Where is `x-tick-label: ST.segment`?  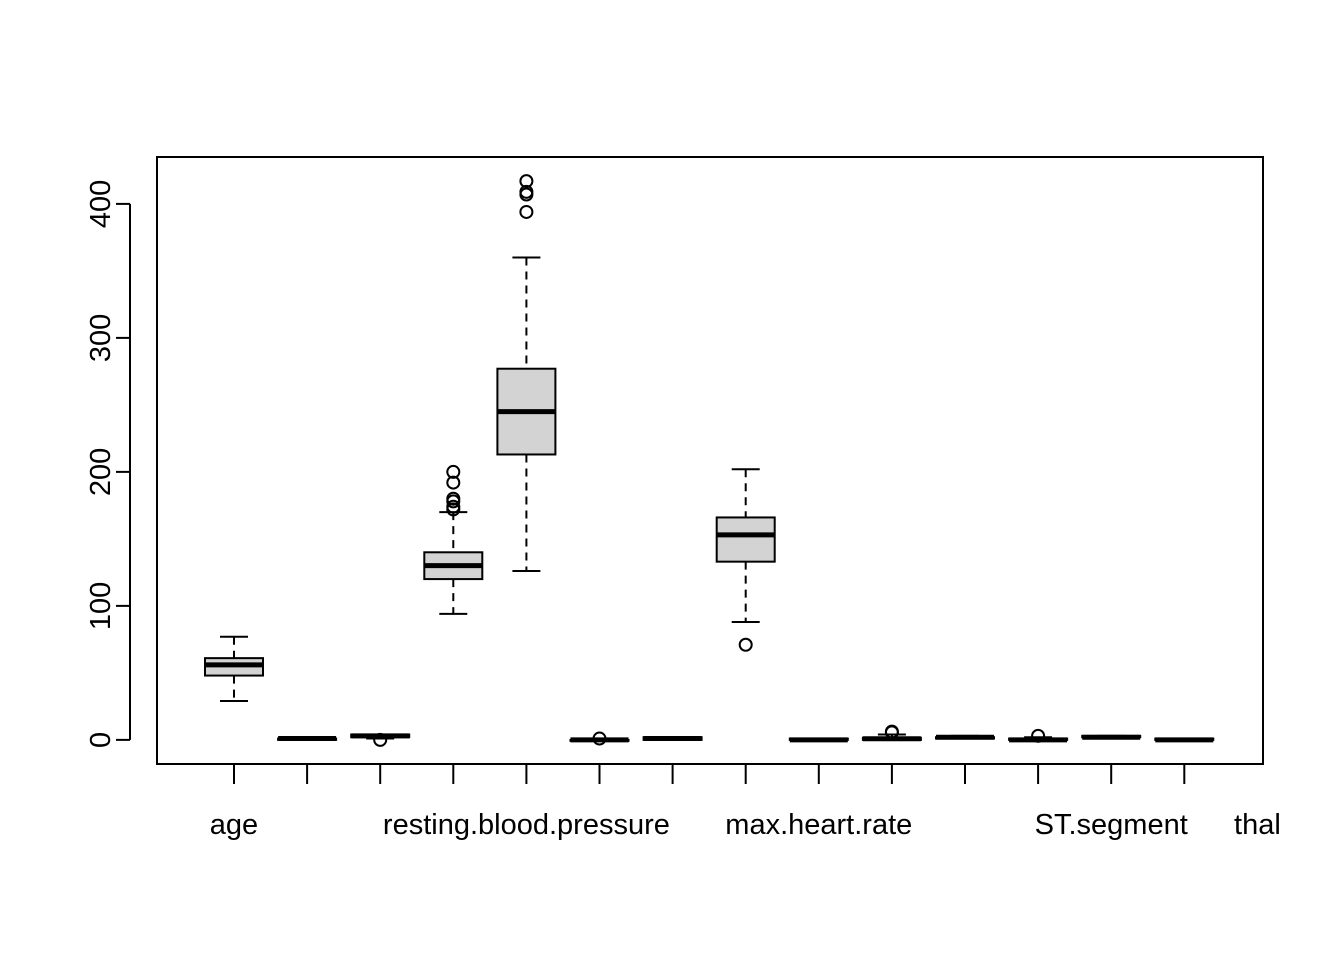
x-tick-label: ST.segment is located at coordinates (1111, 825).